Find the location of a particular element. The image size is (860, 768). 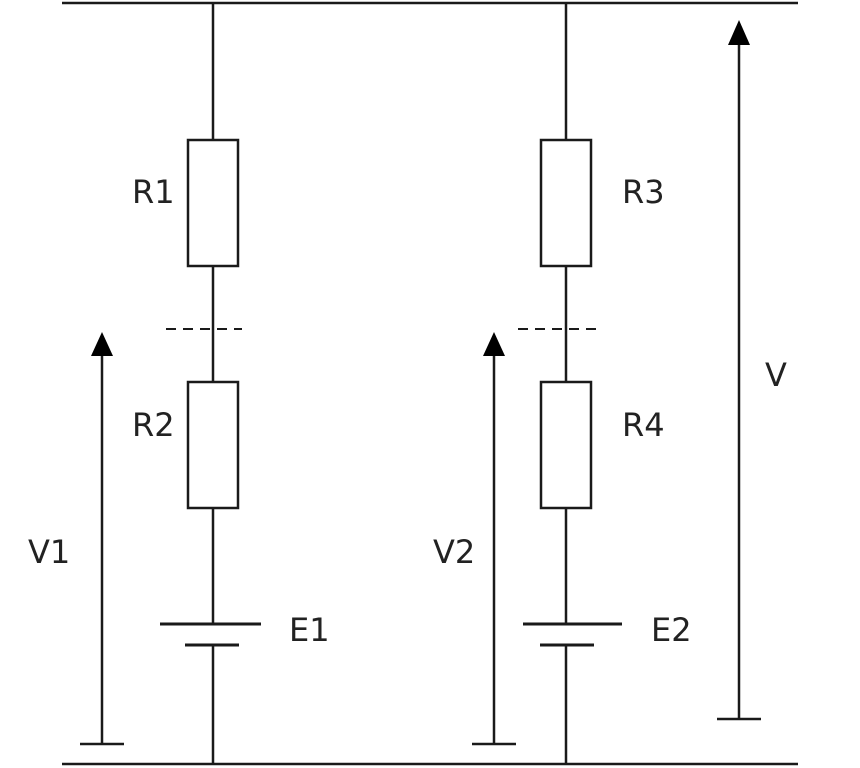

label-r4: R4 is located at coordinates (643, 425).